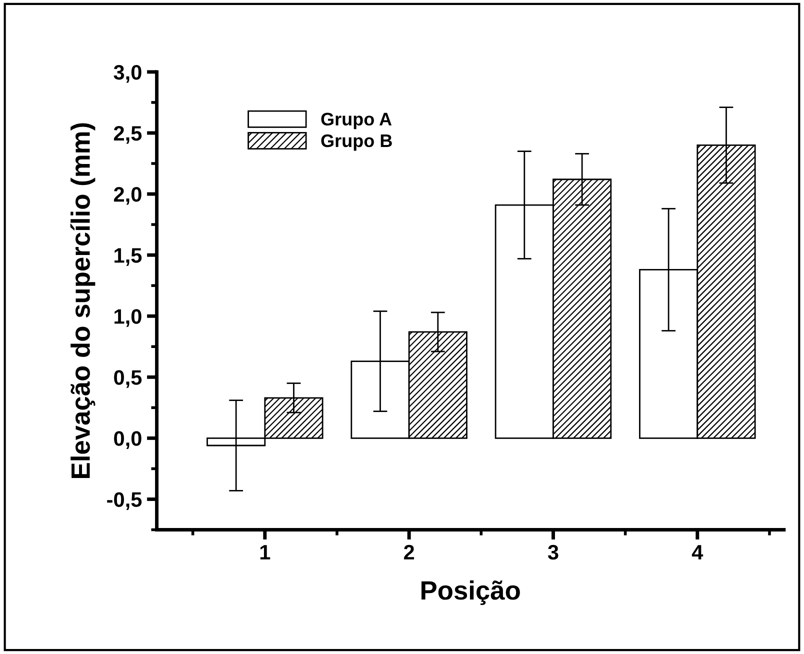 The height and width of the screenshot is (654, 804). What do you see at coordinates (265, 552) in the screenshot?
I see `x-tick-label: 1` at bounding box center [265, 552].